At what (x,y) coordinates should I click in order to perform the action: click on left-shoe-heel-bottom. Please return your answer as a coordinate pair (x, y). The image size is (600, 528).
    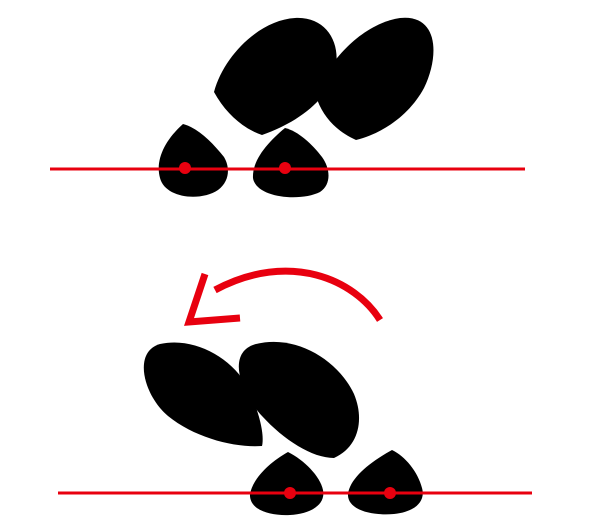
    Looking at the image, I should click on (286, 484).